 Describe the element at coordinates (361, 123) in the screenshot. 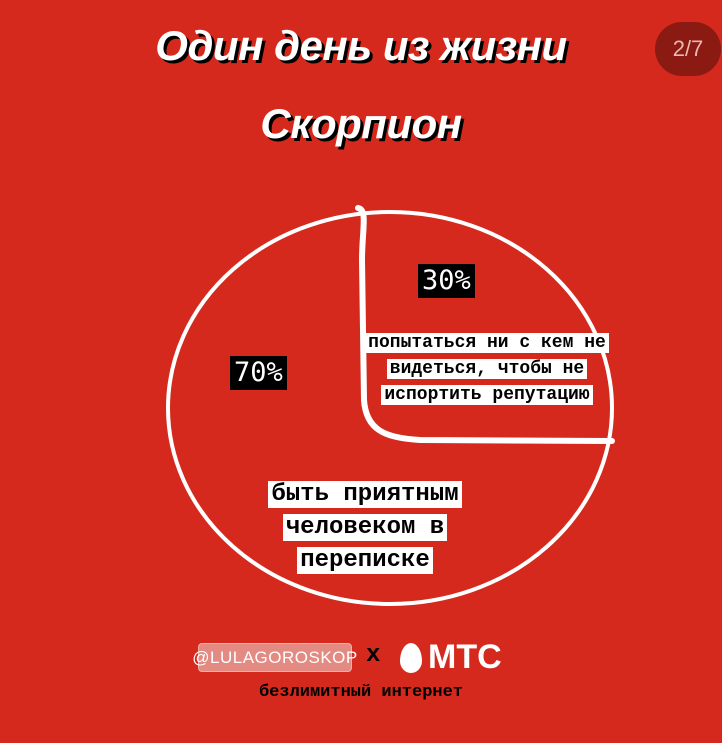

I see `title-line-2: Скорпион` at that location.